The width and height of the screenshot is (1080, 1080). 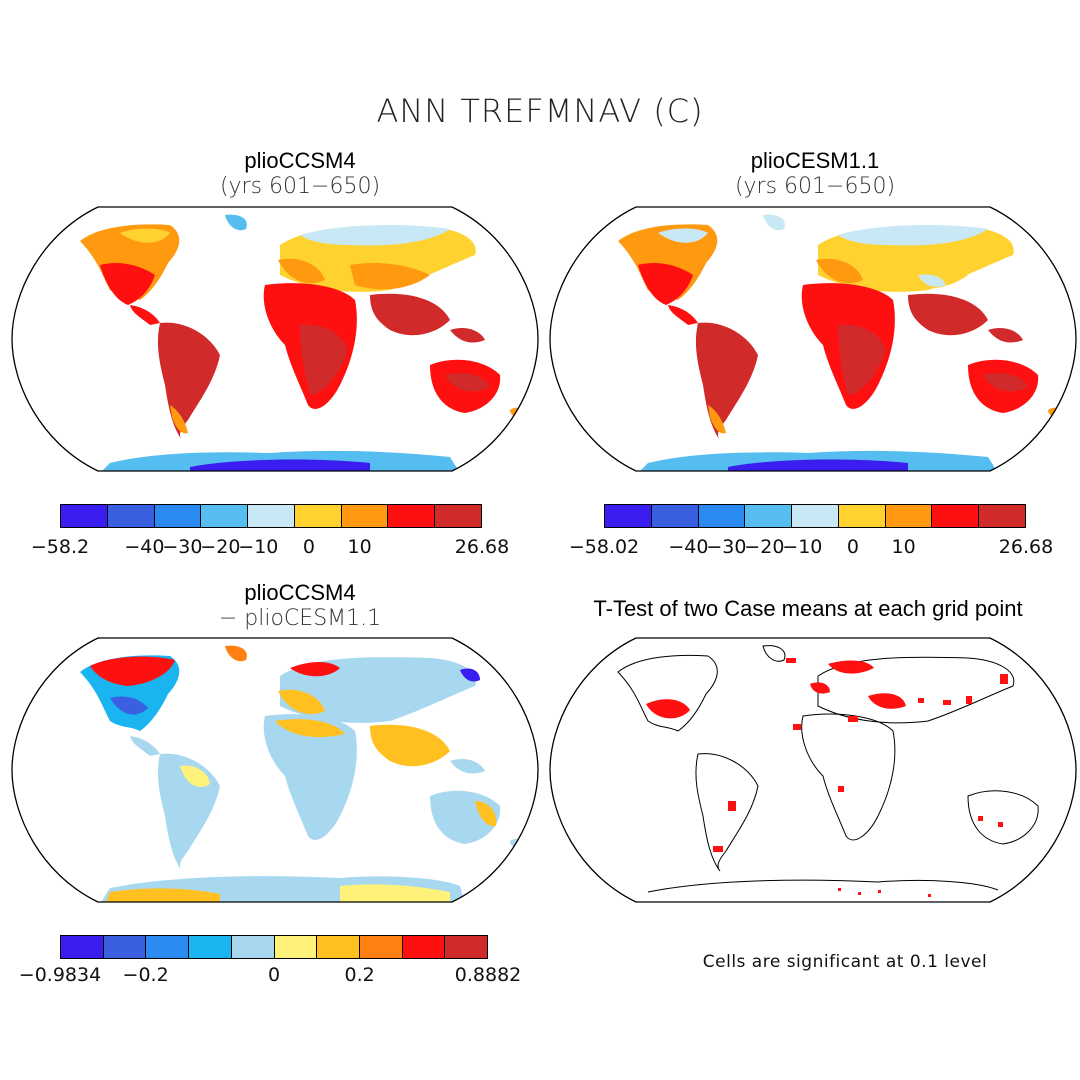 I want to click on amazon, so click(x=195, y=776).